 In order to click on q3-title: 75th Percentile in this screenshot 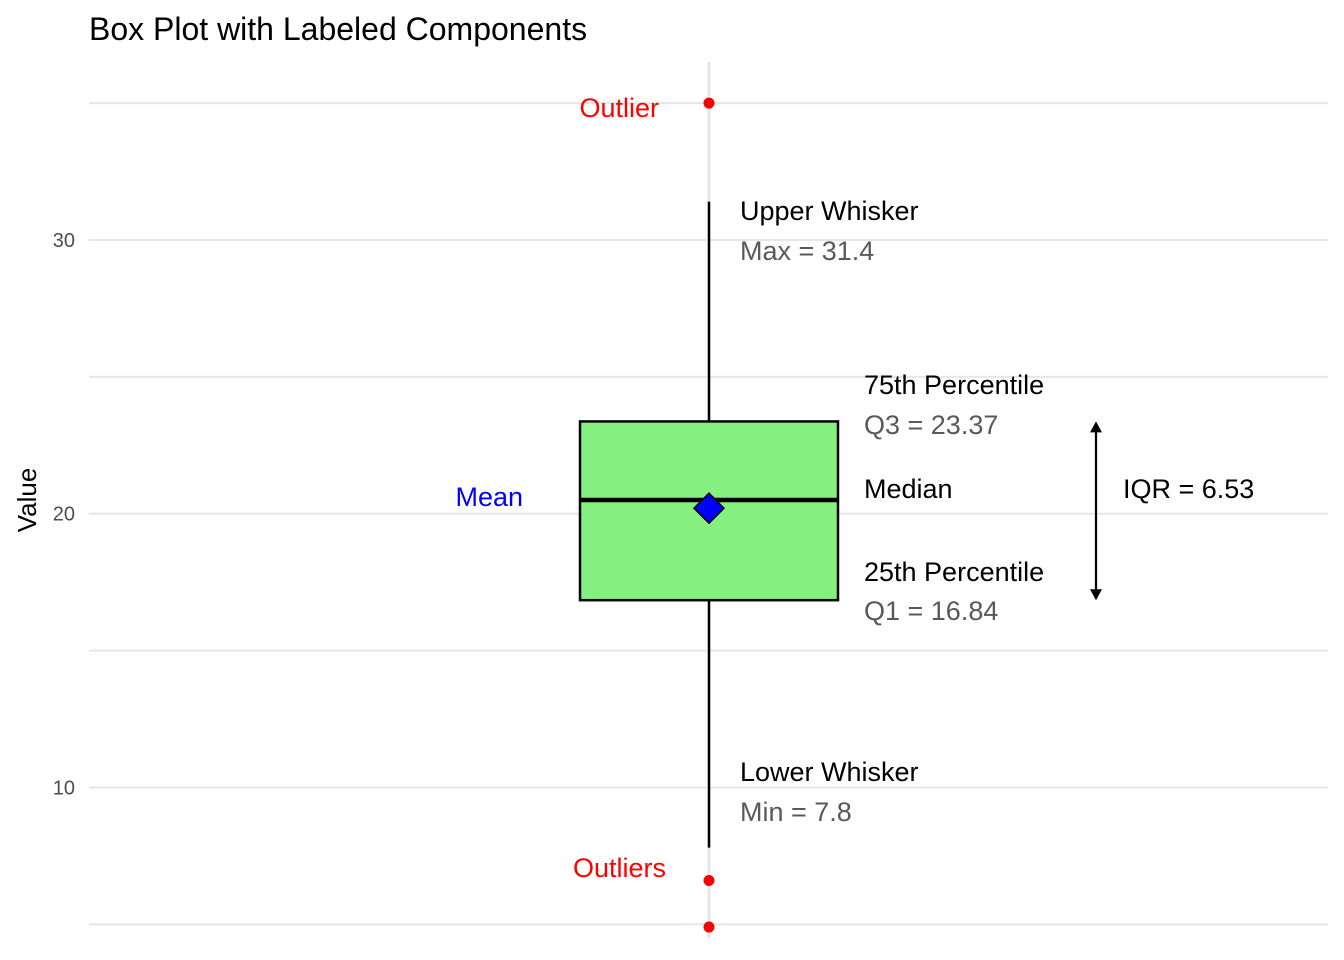, I will do `click(954, 385)`.